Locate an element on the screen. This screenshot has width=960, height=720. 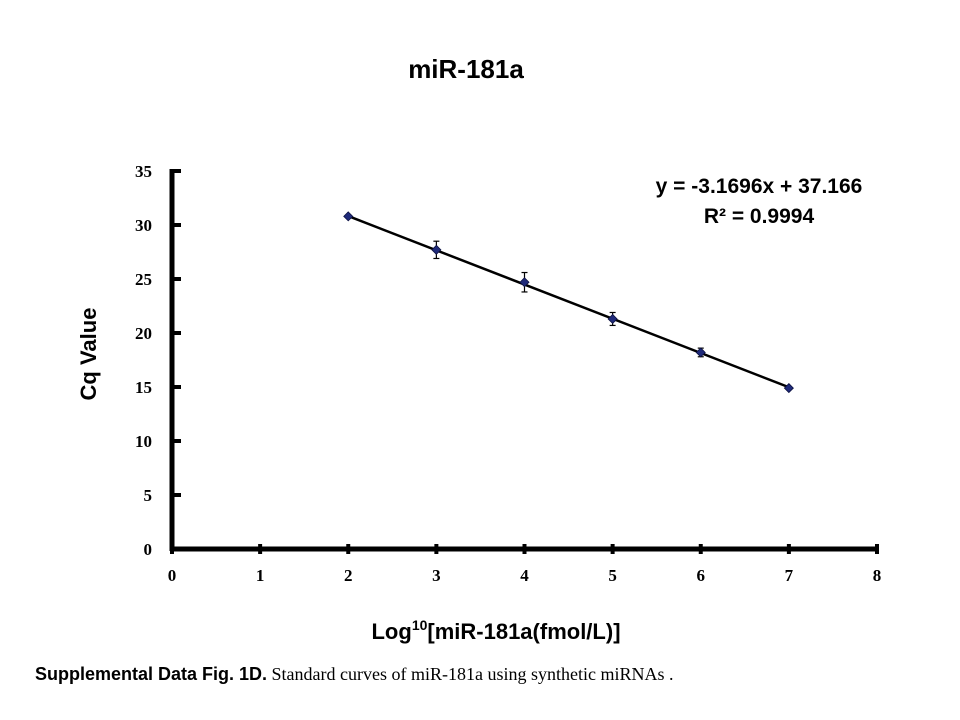
x-tick-labels: 0 1 2 3 4 5 6 7 8 is located at coordinates (525, 575).